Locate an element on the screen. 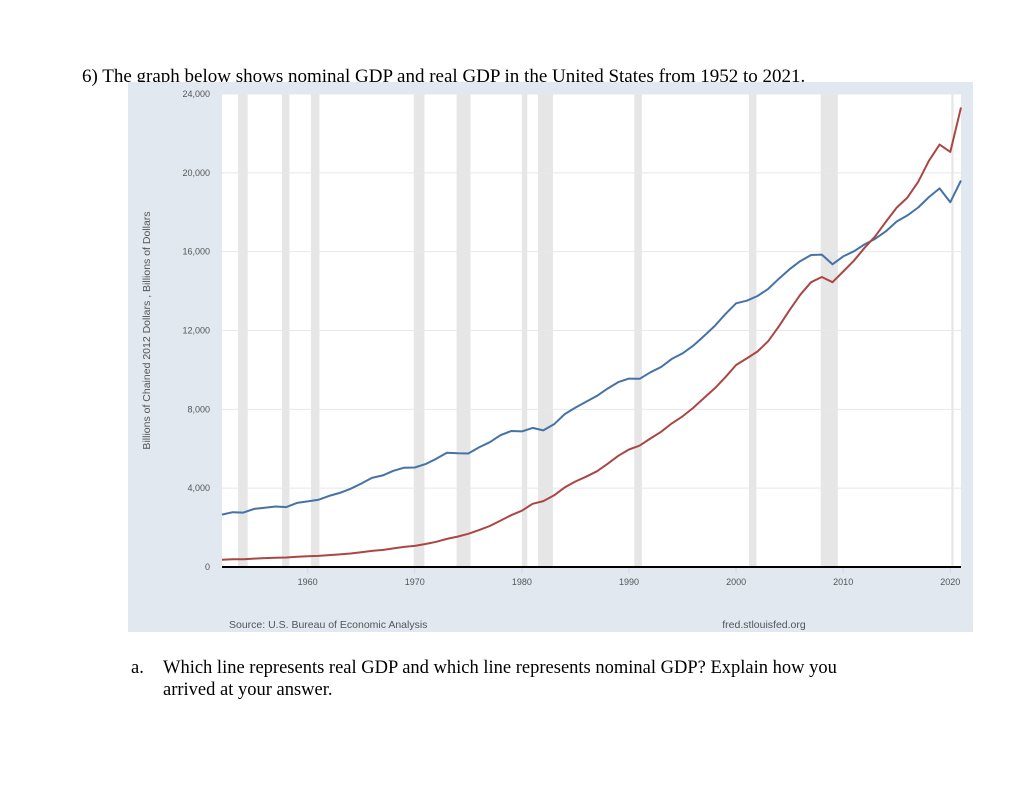  x-tick-label: 1960 is located at coordinates (308, 582).